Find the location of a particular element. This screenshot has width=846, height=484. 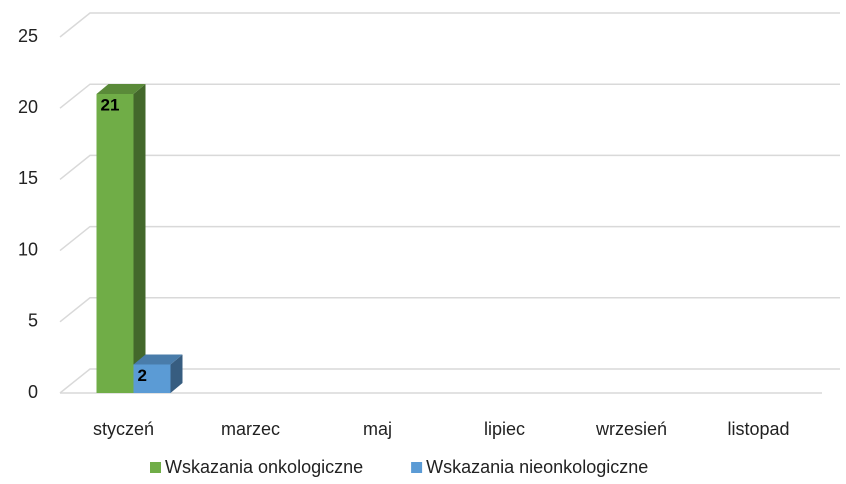

y-tick-label: 0 is located at coordinates (33, 392).